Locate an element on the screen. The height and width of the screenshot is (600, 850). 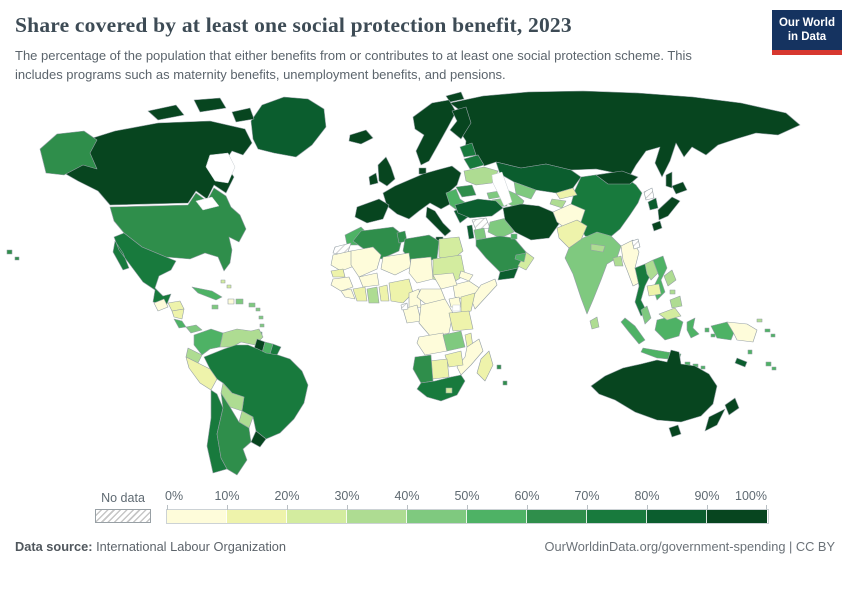
country-png-islands is located at coordinates (759, 320).